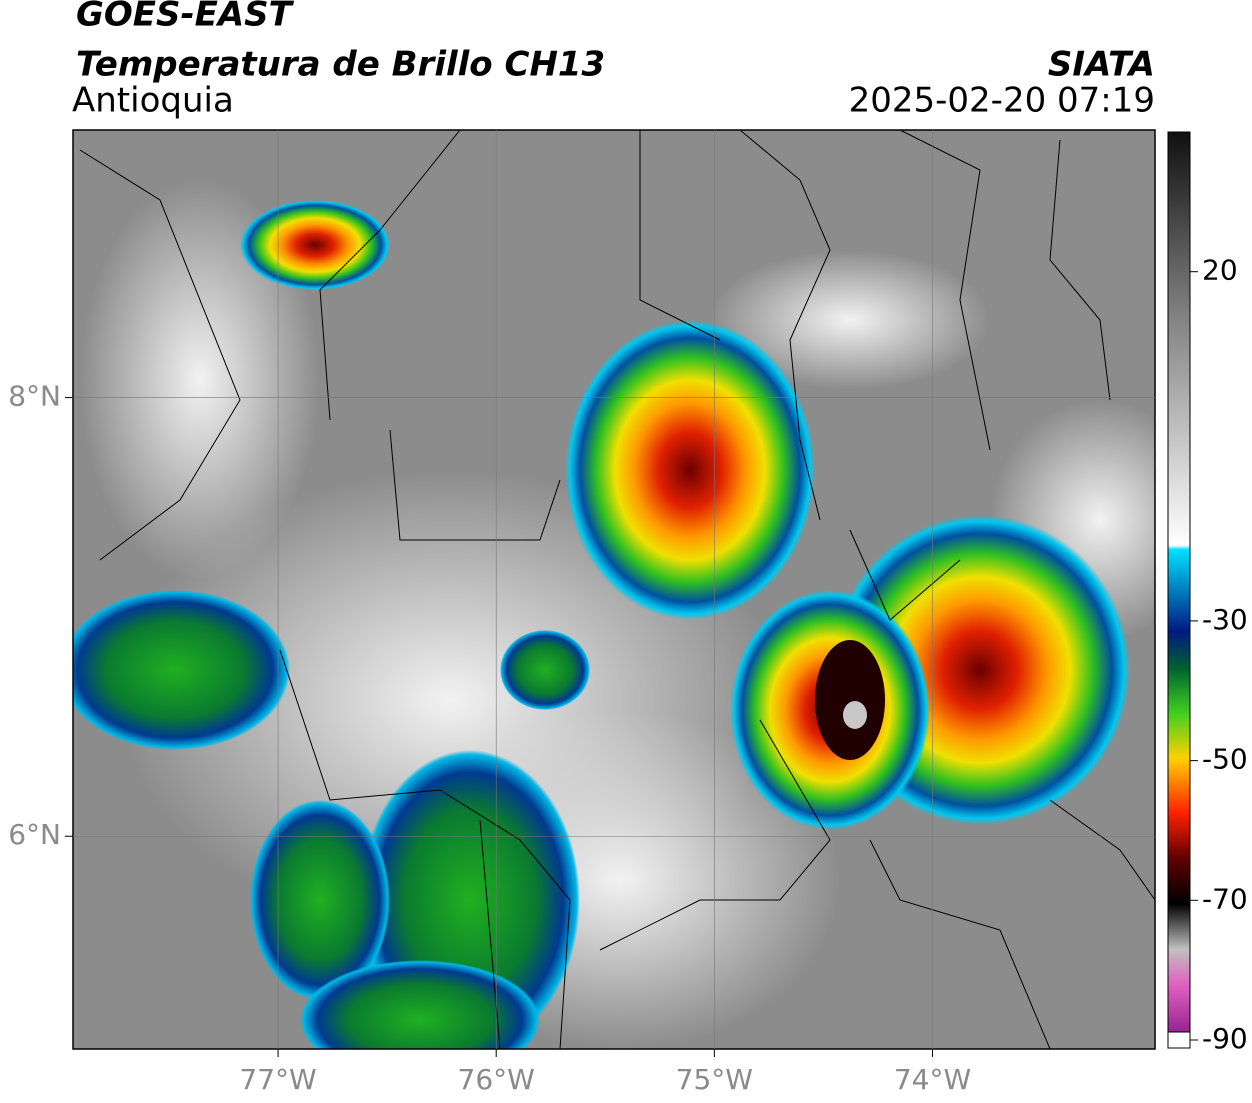 The height and width of the screenshot is (1103, 1252). What do you see at coordinates (185, 17) in the screenshot?
I see `title: GOES-EAST` at bounding box center [185, 17].